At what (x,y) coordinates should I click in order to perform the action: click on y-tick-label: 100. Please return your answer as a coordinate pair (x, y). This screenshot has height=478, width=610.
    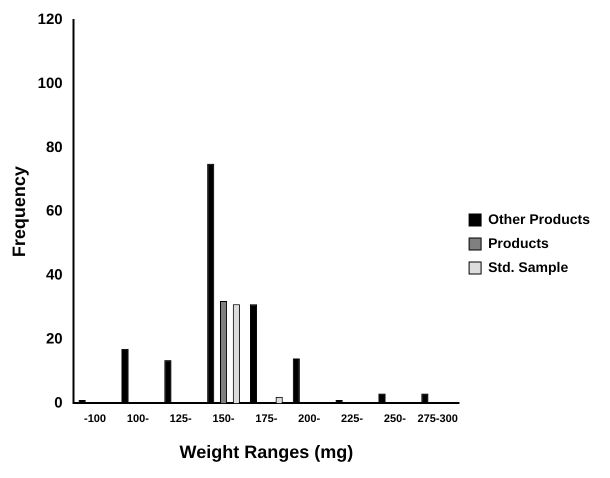
    Looking at the image, I should click on (50, 83).